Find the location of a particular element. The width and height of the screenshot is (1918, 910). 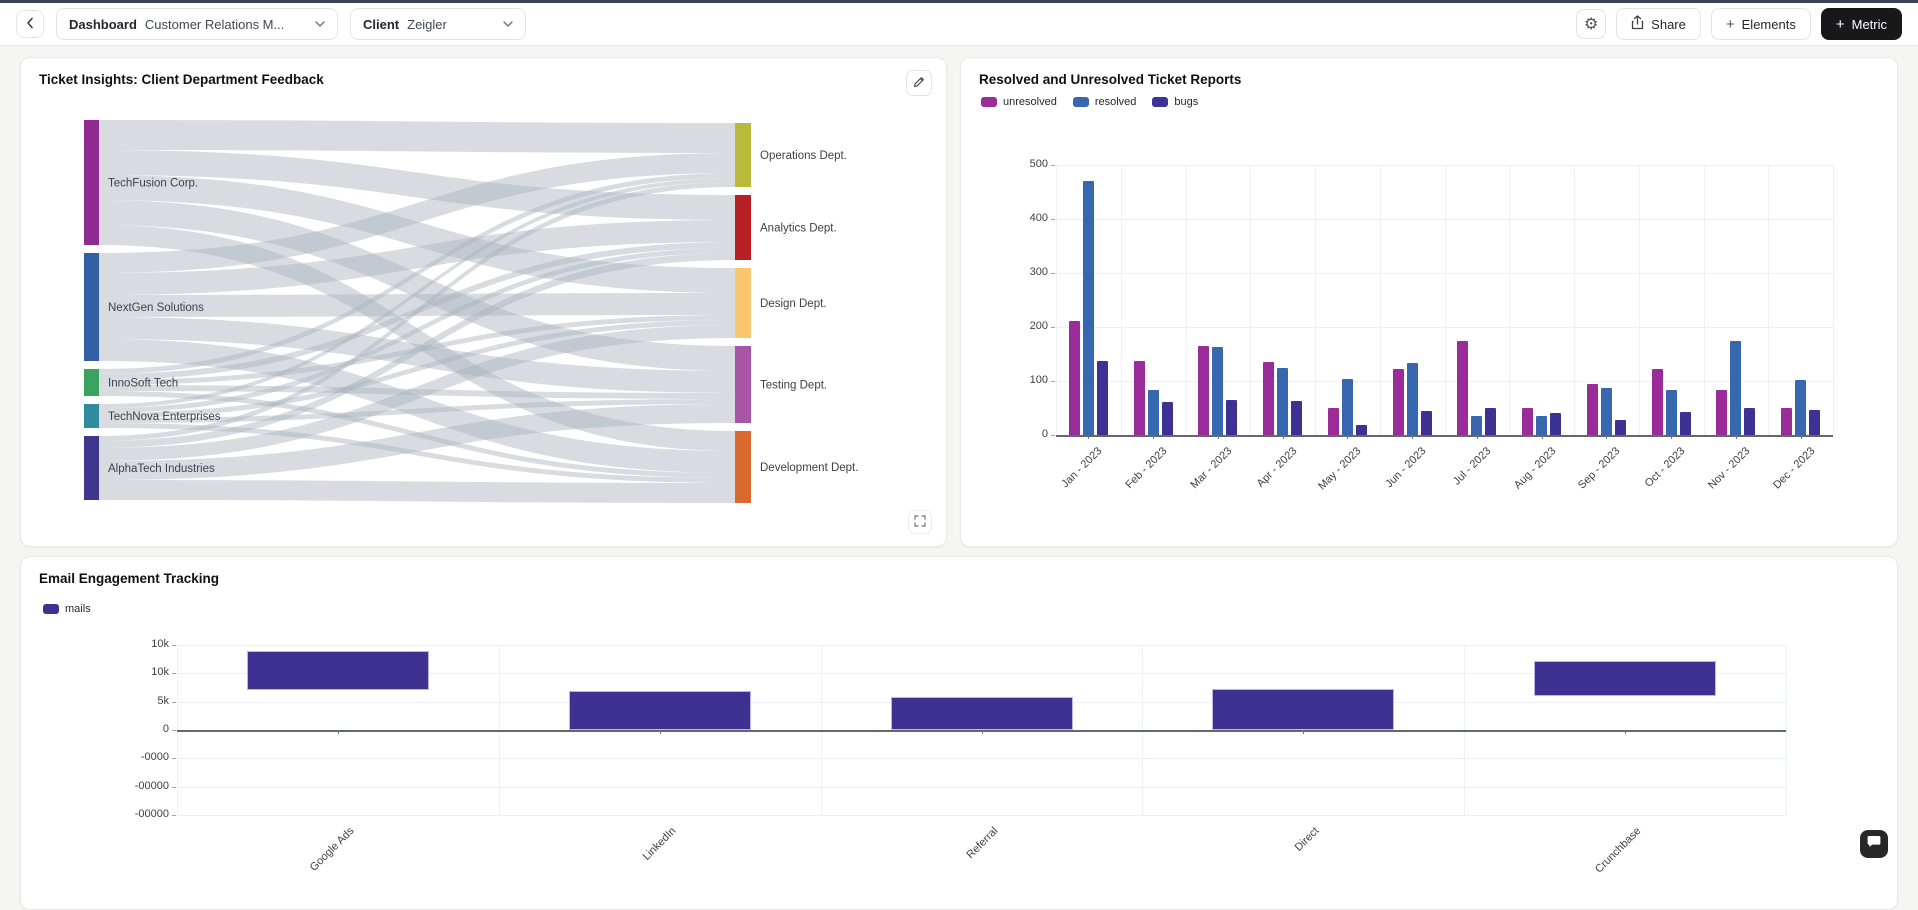

x-axis-tick-label: Crunchbase is located at coordinates (1618, 850).